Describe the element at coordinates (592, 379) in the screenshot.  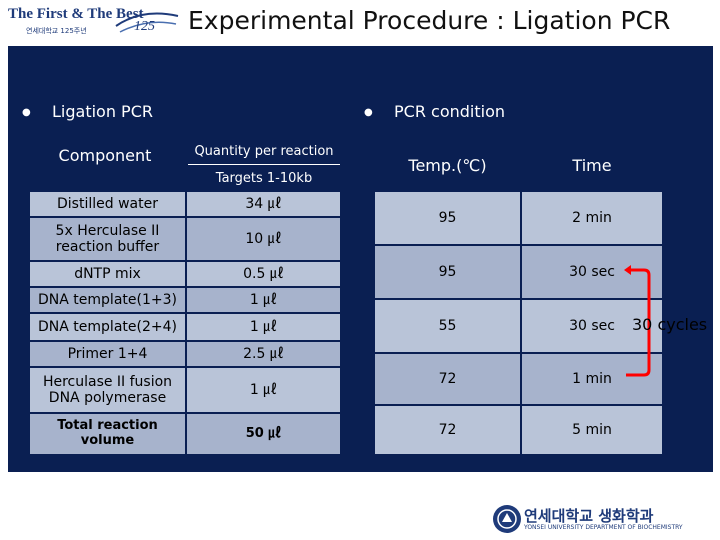
I see `time-cell: 1 min` at that location.